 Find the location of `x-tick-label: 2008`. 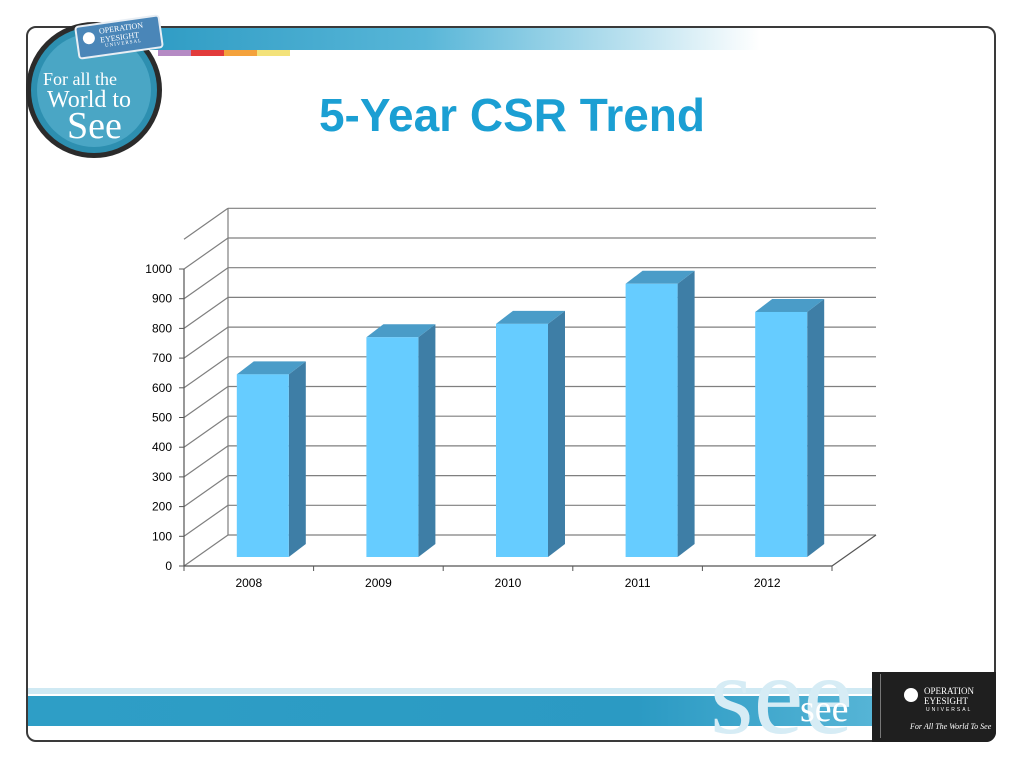

x-tick-label: 2008 is located at coordinates (248, 583).